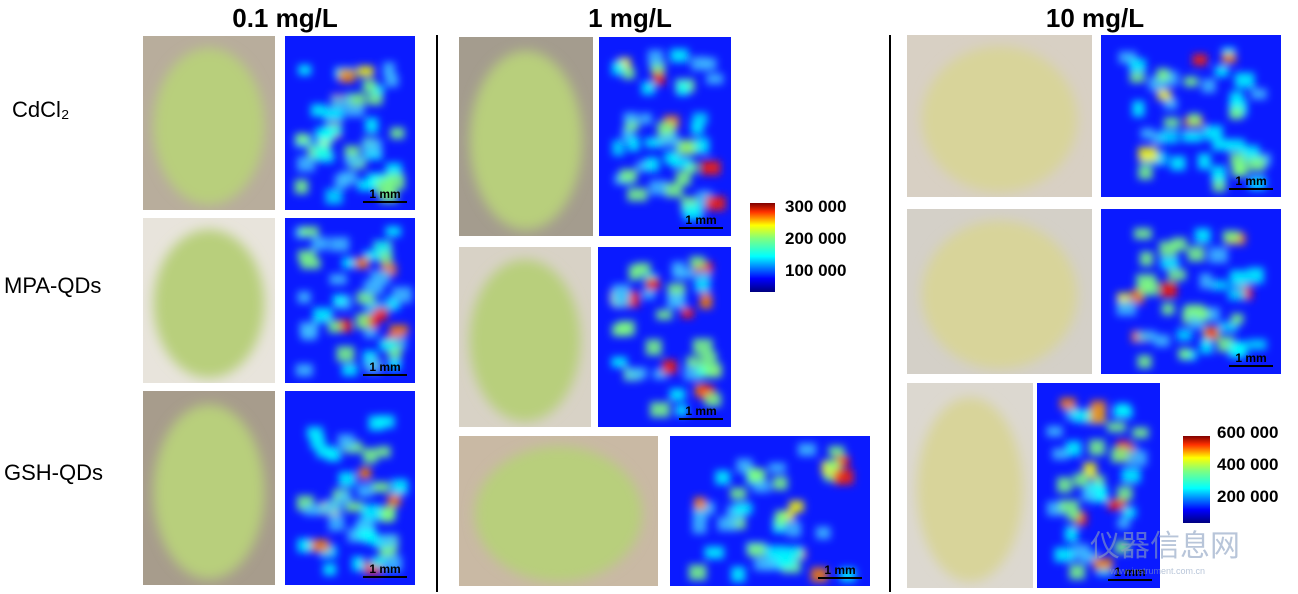 This screenshot has height=594, width=1298. Describe the element at coordinates (1165, 546) in the screenshot. I see `watermark: 仪器信息网` at that location.